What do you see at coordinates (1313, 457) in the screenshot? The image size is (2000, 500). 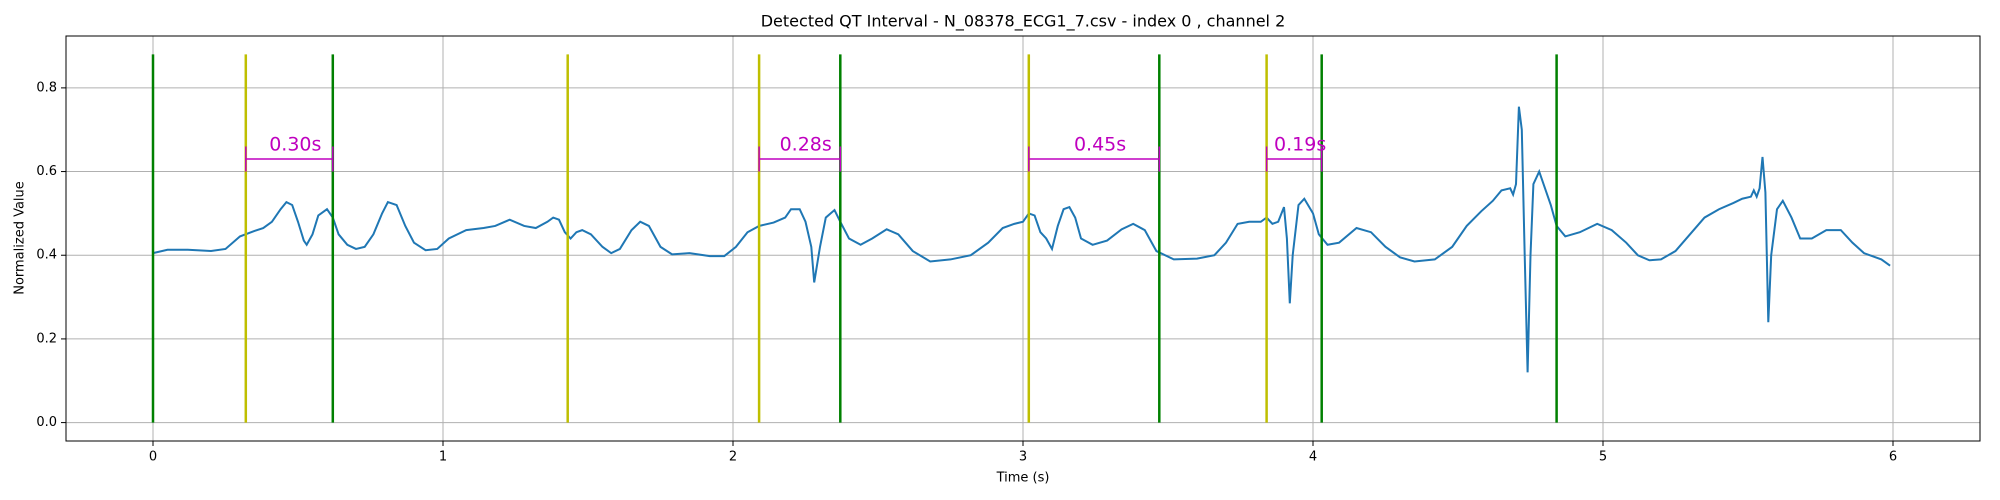 I see `x-tick-label: 4` at bounding box center [1313, 457].